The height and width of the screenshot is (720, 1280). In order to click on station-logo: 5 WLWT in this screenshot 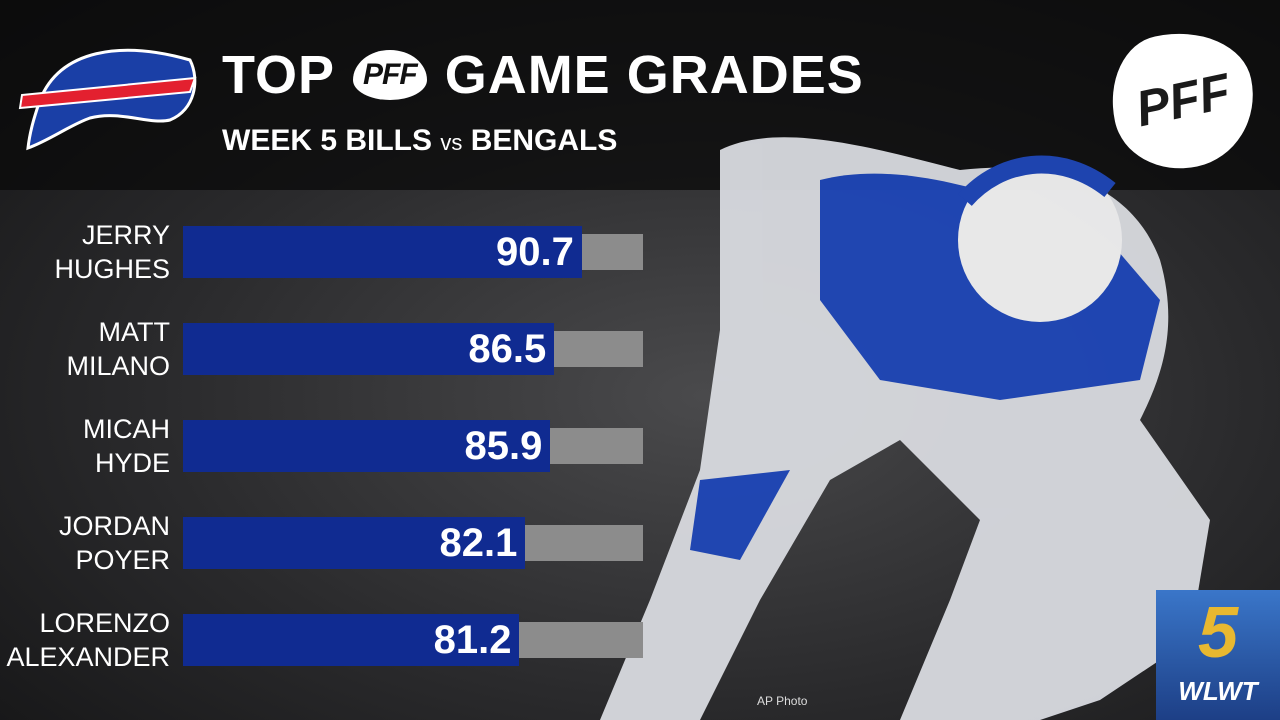, I will do `click(1218, 655)`.